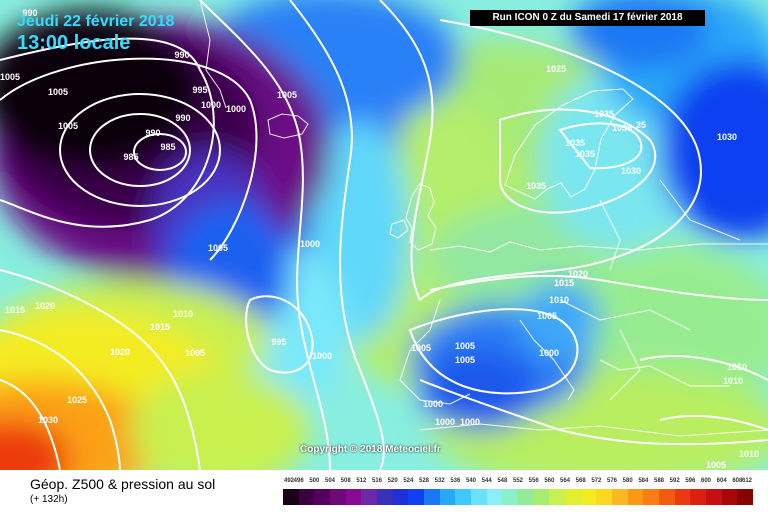  What do you see at coordinates (747, 481) in the screenshot?
I see `scale-tick-label: 612` at bounding box center [747, 481].